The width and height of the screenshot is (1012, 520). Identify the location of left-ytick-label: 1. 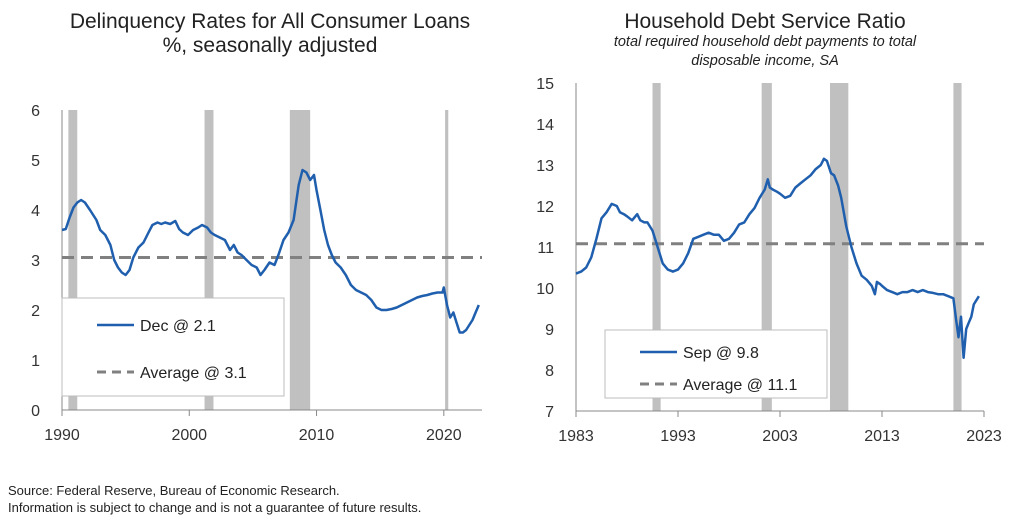
(35, 361).